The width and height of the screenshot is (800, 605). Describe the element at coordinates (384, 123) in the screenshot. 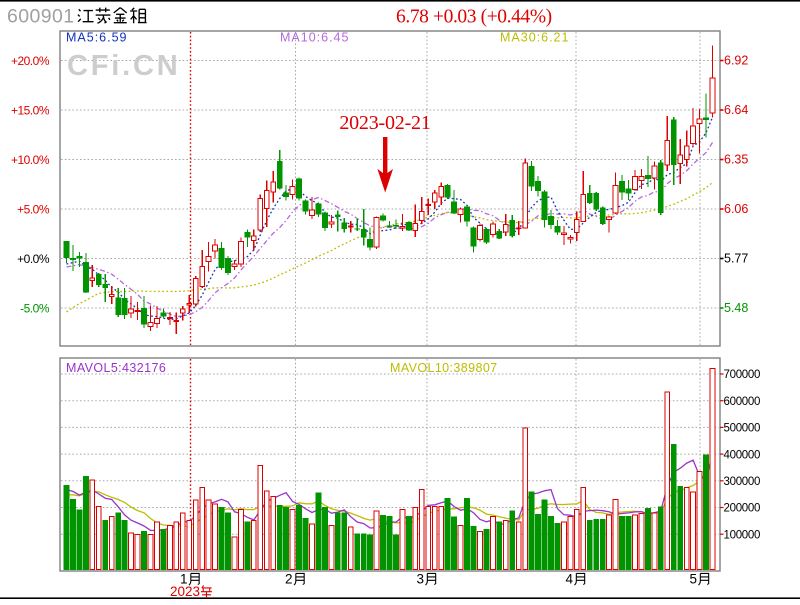

I see `svg-text: 2023-02-21` at that location.